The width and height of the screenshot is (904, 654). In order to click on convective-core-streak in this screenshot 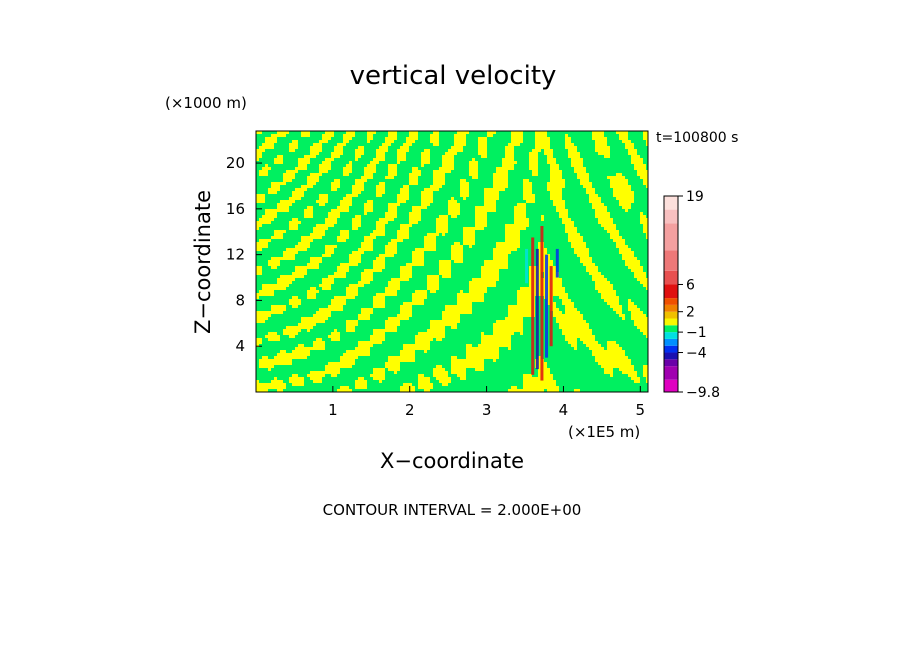, I will do `click(547, 306)`.